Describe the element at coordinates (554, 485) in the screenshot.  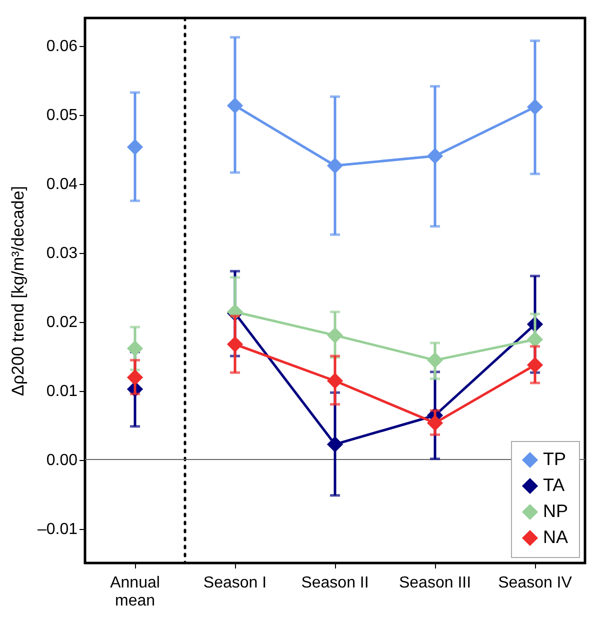
I see `legend-label: TA` at that location.